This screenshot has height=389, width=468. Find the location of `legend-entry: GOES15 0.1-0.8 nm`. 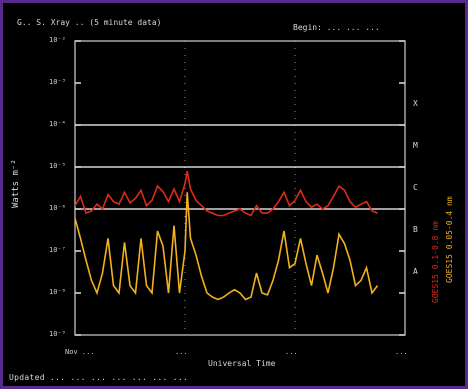

legend-entry: GOES15 0.1-0.8 nm is located at coordinates (435, 262).